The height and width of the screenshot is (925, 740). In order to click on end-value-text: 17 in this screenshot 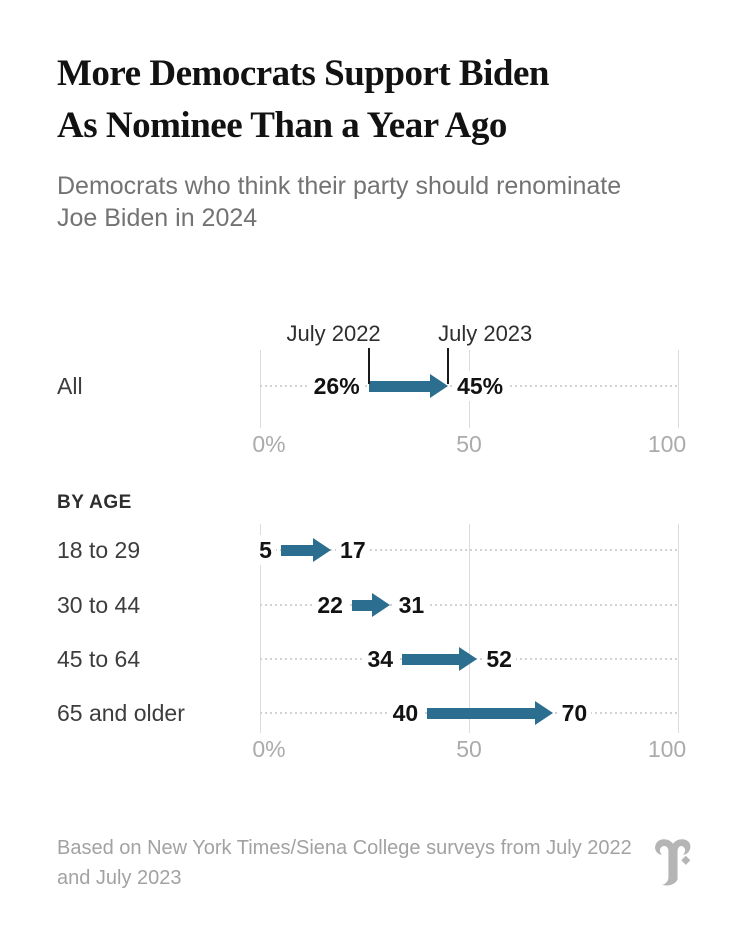, I will do `click(353, 550)`.